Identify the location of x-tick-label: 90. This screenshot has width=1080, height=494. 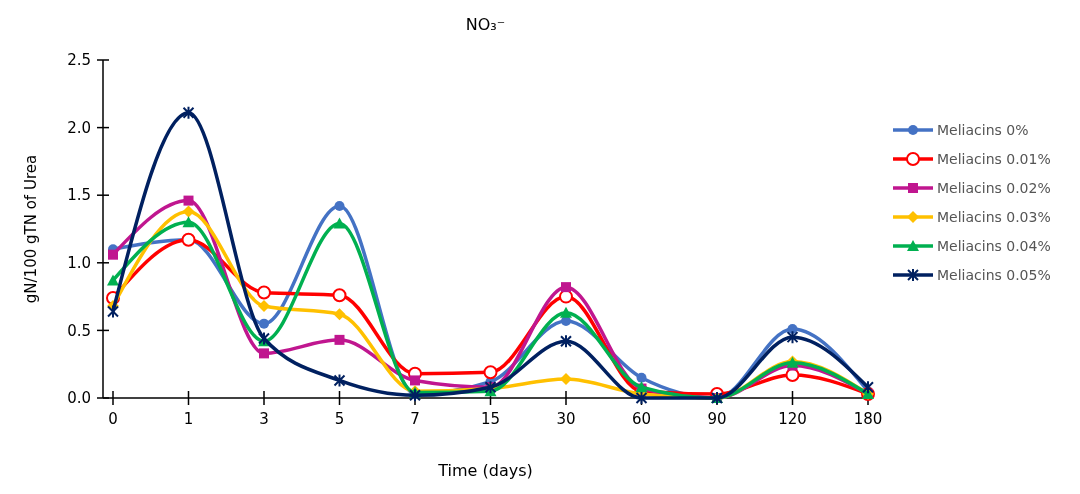
(717, 419).